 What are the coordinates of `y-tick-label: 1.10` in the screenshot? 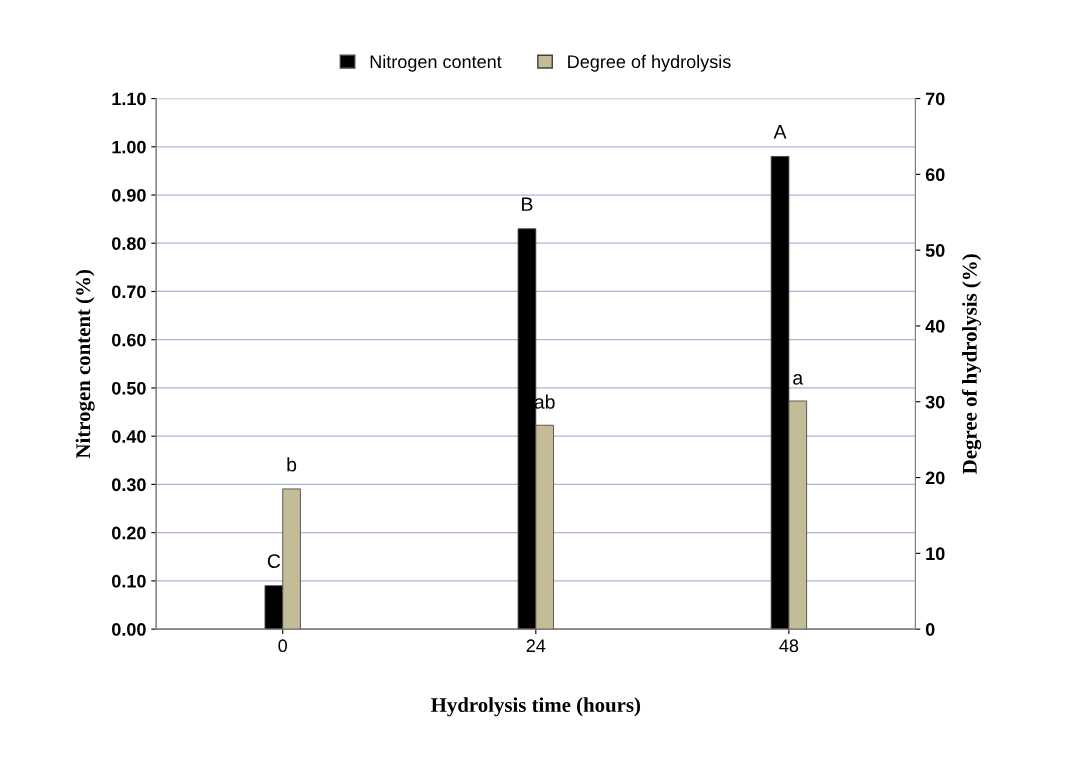 It's located at (129, 99).